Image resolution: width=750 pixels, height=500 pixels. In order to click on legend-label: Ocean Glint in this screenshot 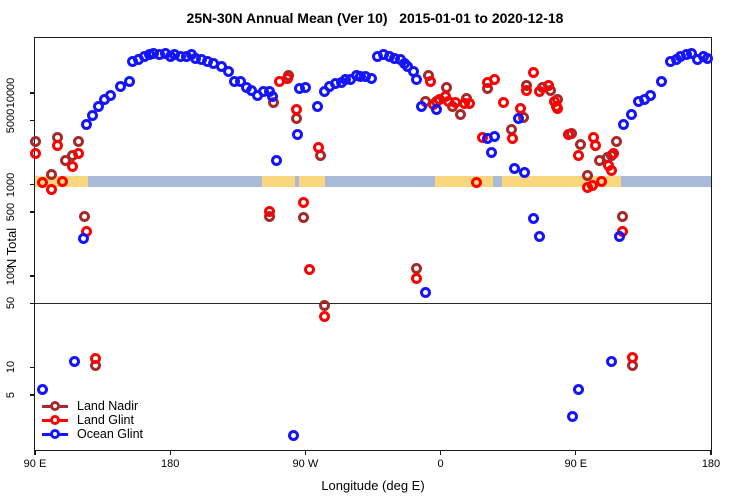, I will do `click(110, 434)`.